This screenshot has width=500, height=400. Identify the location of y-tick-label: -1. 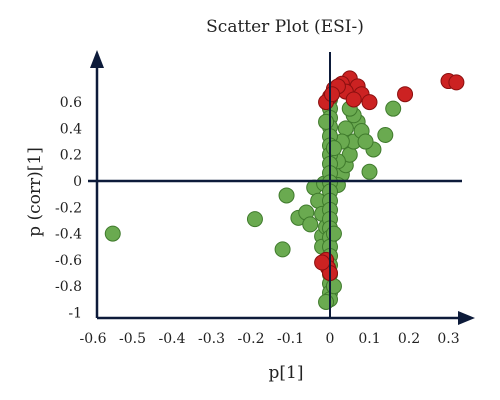
(75, 314).